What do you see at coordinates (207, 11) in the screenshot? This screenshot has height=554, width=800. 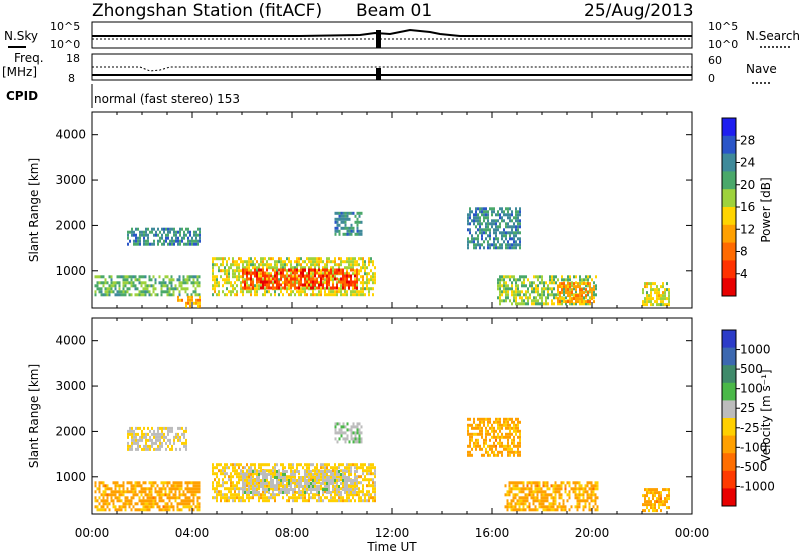 I see `station-title: Zhongshan Station (fitACF)` at bounding box center [207, 11].